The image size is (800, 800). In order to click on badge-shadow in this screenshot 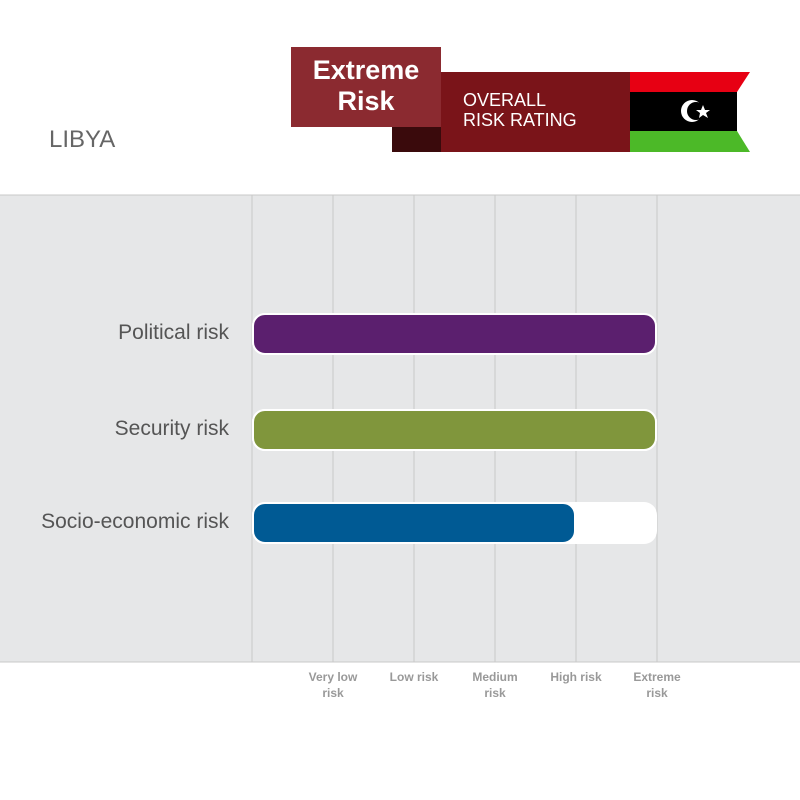, I will do `click(416, 139)`.